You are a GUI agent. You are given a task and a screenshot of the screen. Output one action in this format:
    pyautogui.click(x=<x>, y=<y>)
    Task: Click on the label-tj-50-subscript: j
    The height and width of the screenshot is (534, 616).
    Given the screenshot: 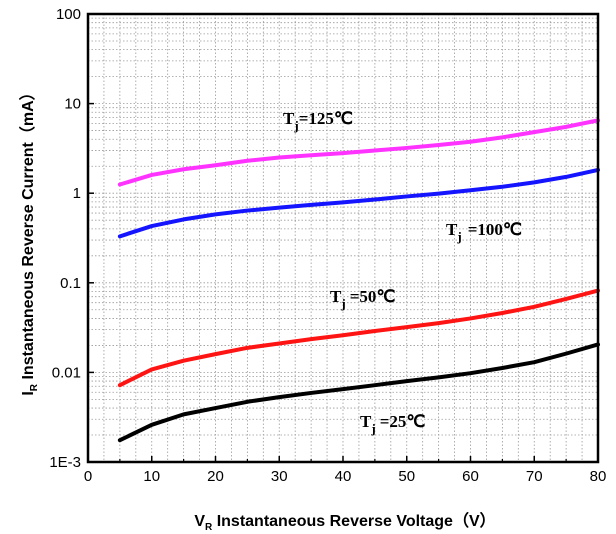 What is the action you would take?
    pyautogui.click(x=342, y=303)
    